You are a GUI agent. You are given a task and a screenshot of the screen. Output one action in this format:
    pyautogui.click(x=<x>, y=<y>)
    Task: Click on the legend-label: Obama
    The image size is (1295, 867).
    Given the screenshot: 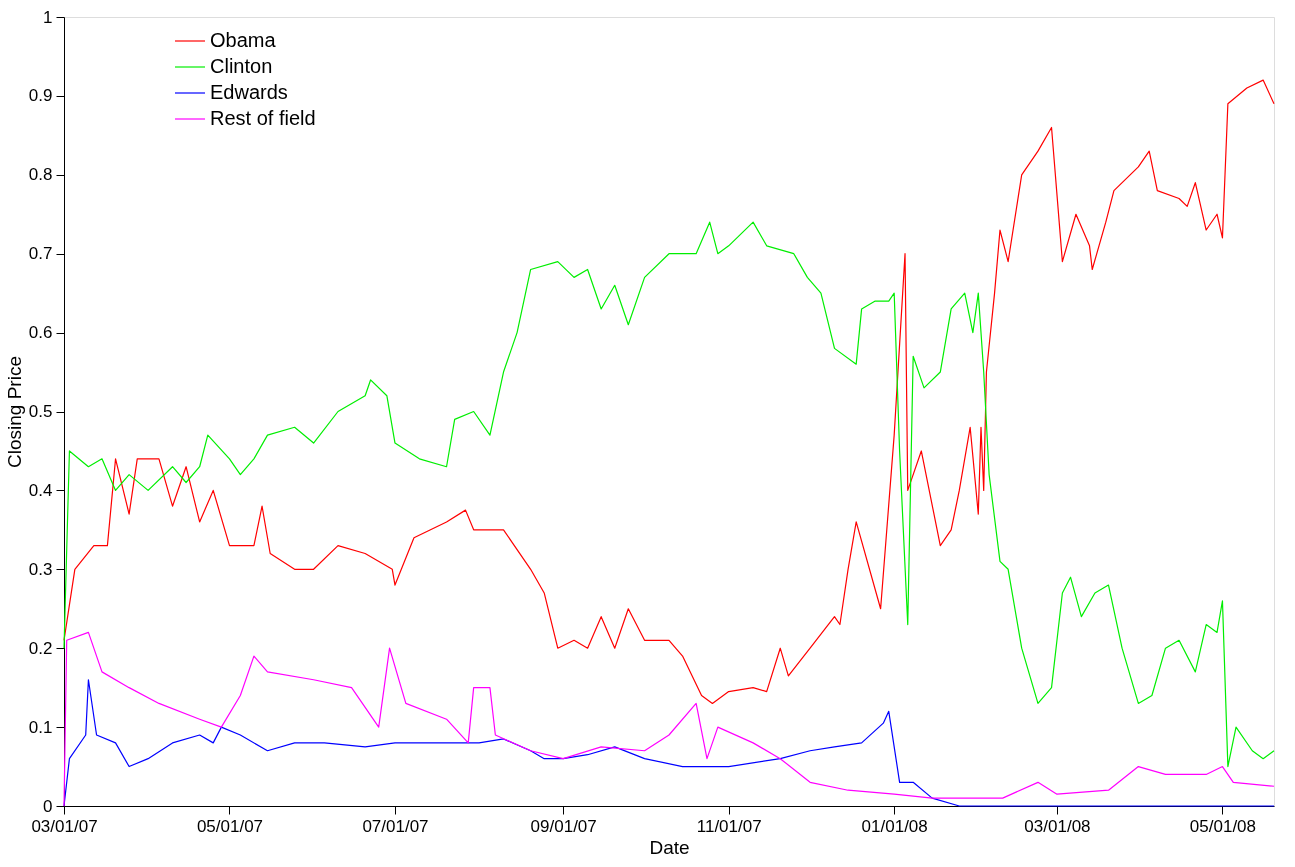 What is the action you would take?
    pyautogui.click(x=243, y=40)
    